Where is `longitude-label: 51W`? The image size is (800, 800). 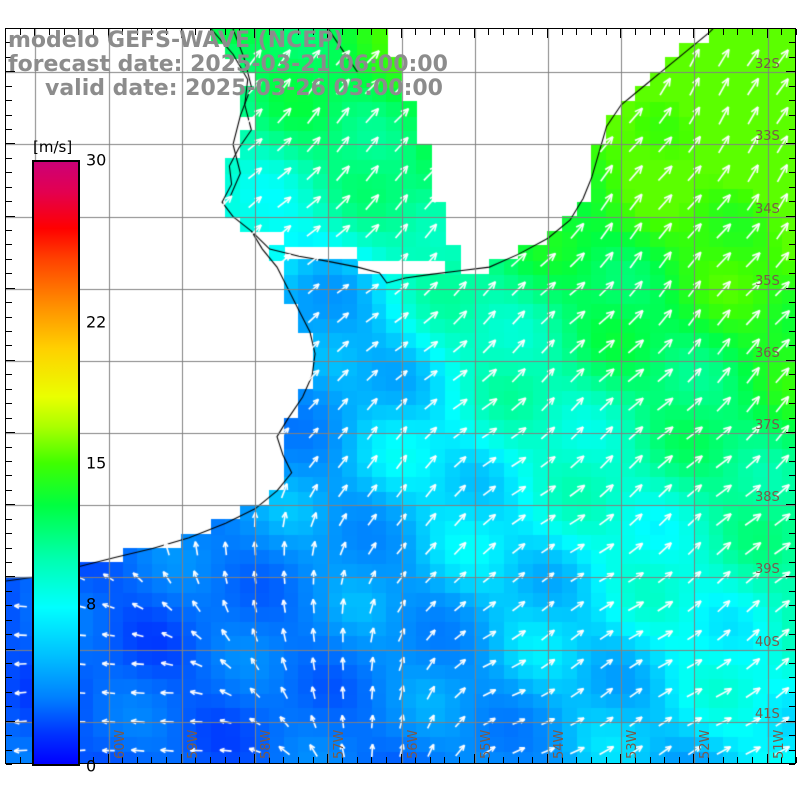
longitude-label: 51W is located at coordinates (779, 744).